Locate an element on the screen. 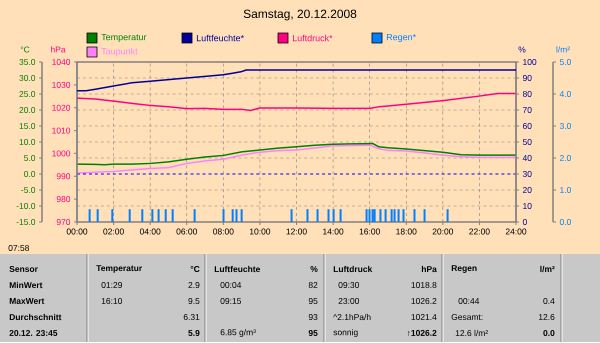 This screenshot has width=600, height=343. y-tick-label: -15.0 is located at coordinates (26, 222).